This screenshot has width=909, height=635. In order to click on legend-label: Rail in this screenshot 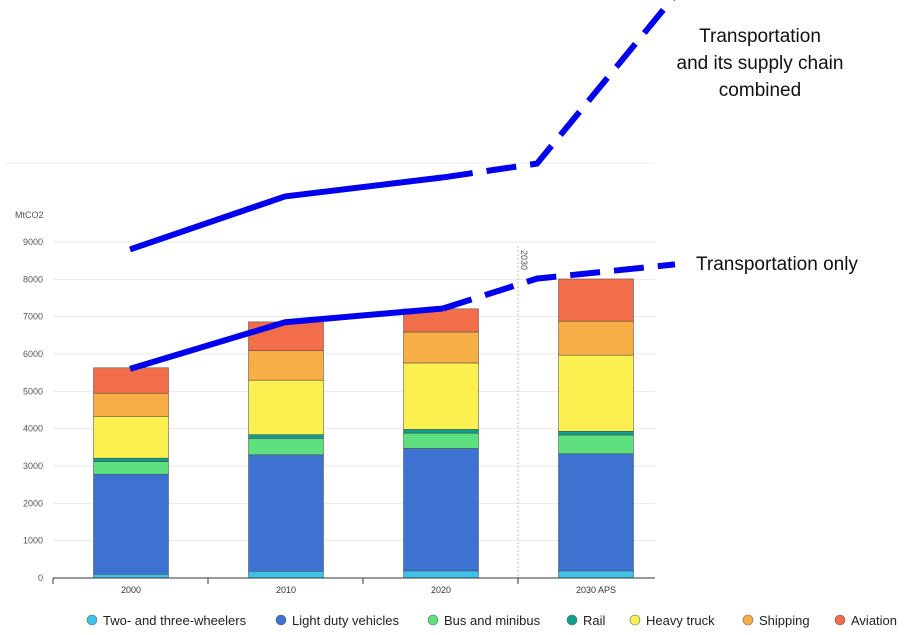, I will do `click(594, 620)`.